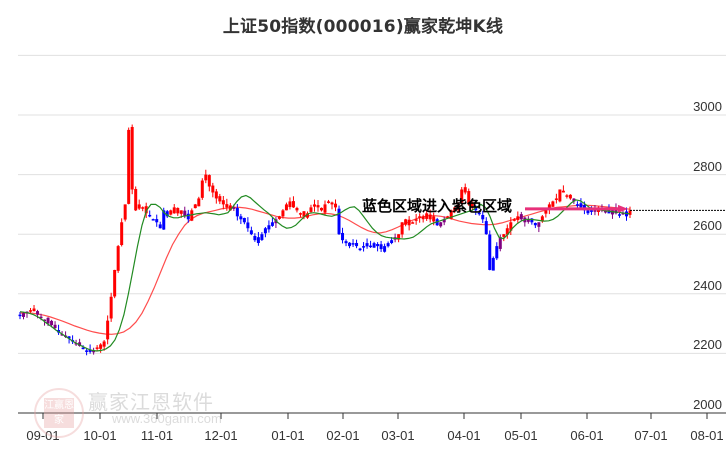 The image size is (726, 450). Describe the element at coordinates (372, 415) in the screenshot. I see `x-axis` at that location.